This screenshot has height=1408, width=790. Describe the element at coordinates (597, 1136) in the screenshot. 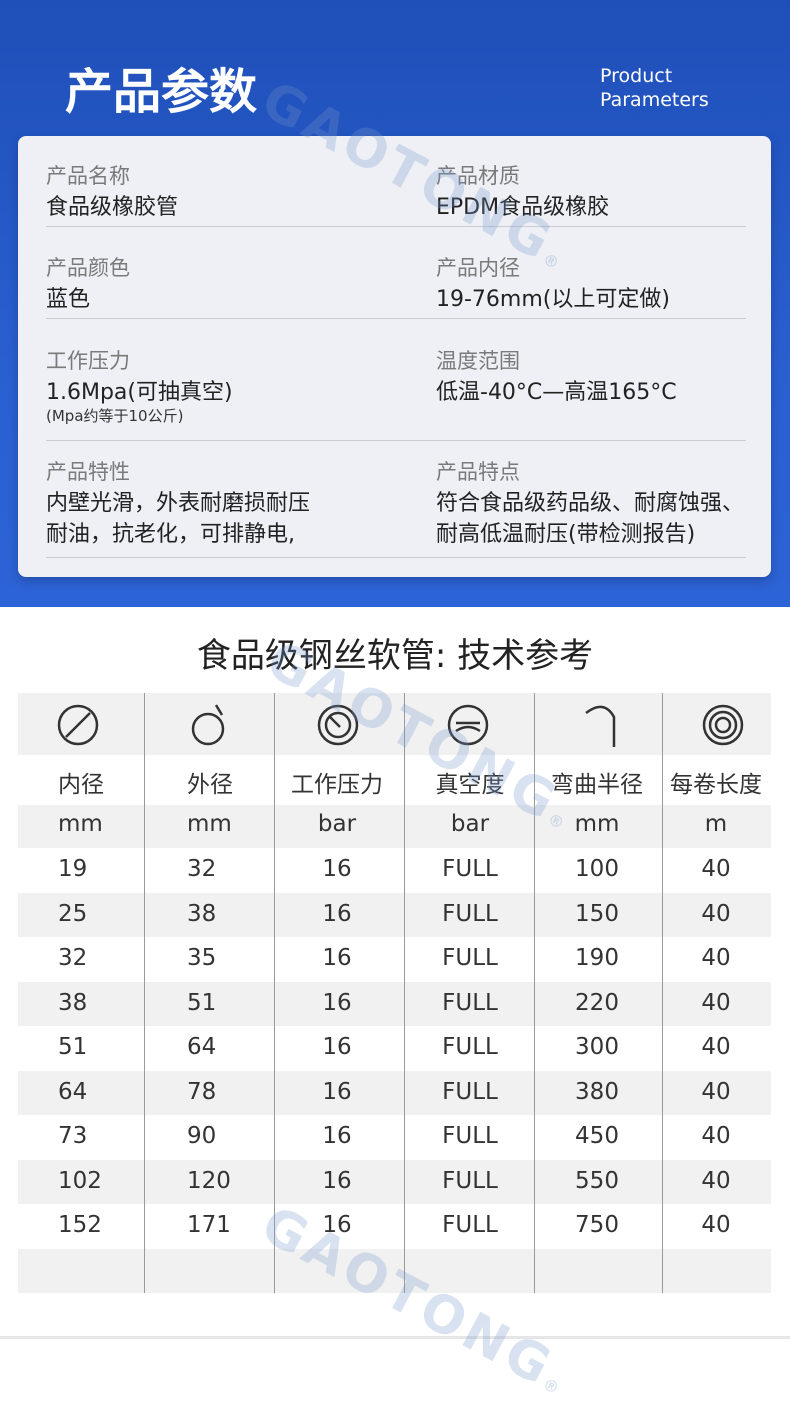

I see `table-cell: 450` at that location.